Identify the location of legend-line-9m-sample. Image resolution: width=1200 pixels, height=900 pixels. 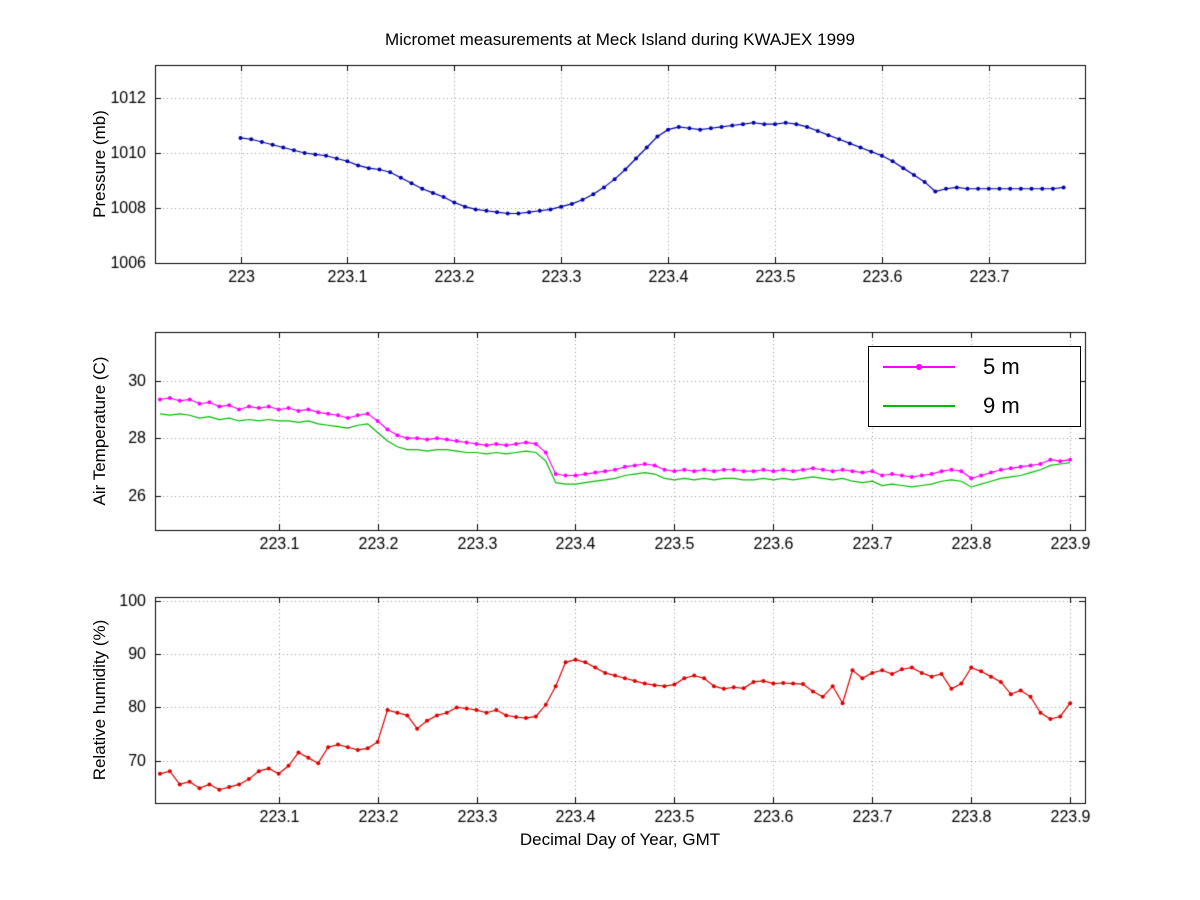
(919, 405).